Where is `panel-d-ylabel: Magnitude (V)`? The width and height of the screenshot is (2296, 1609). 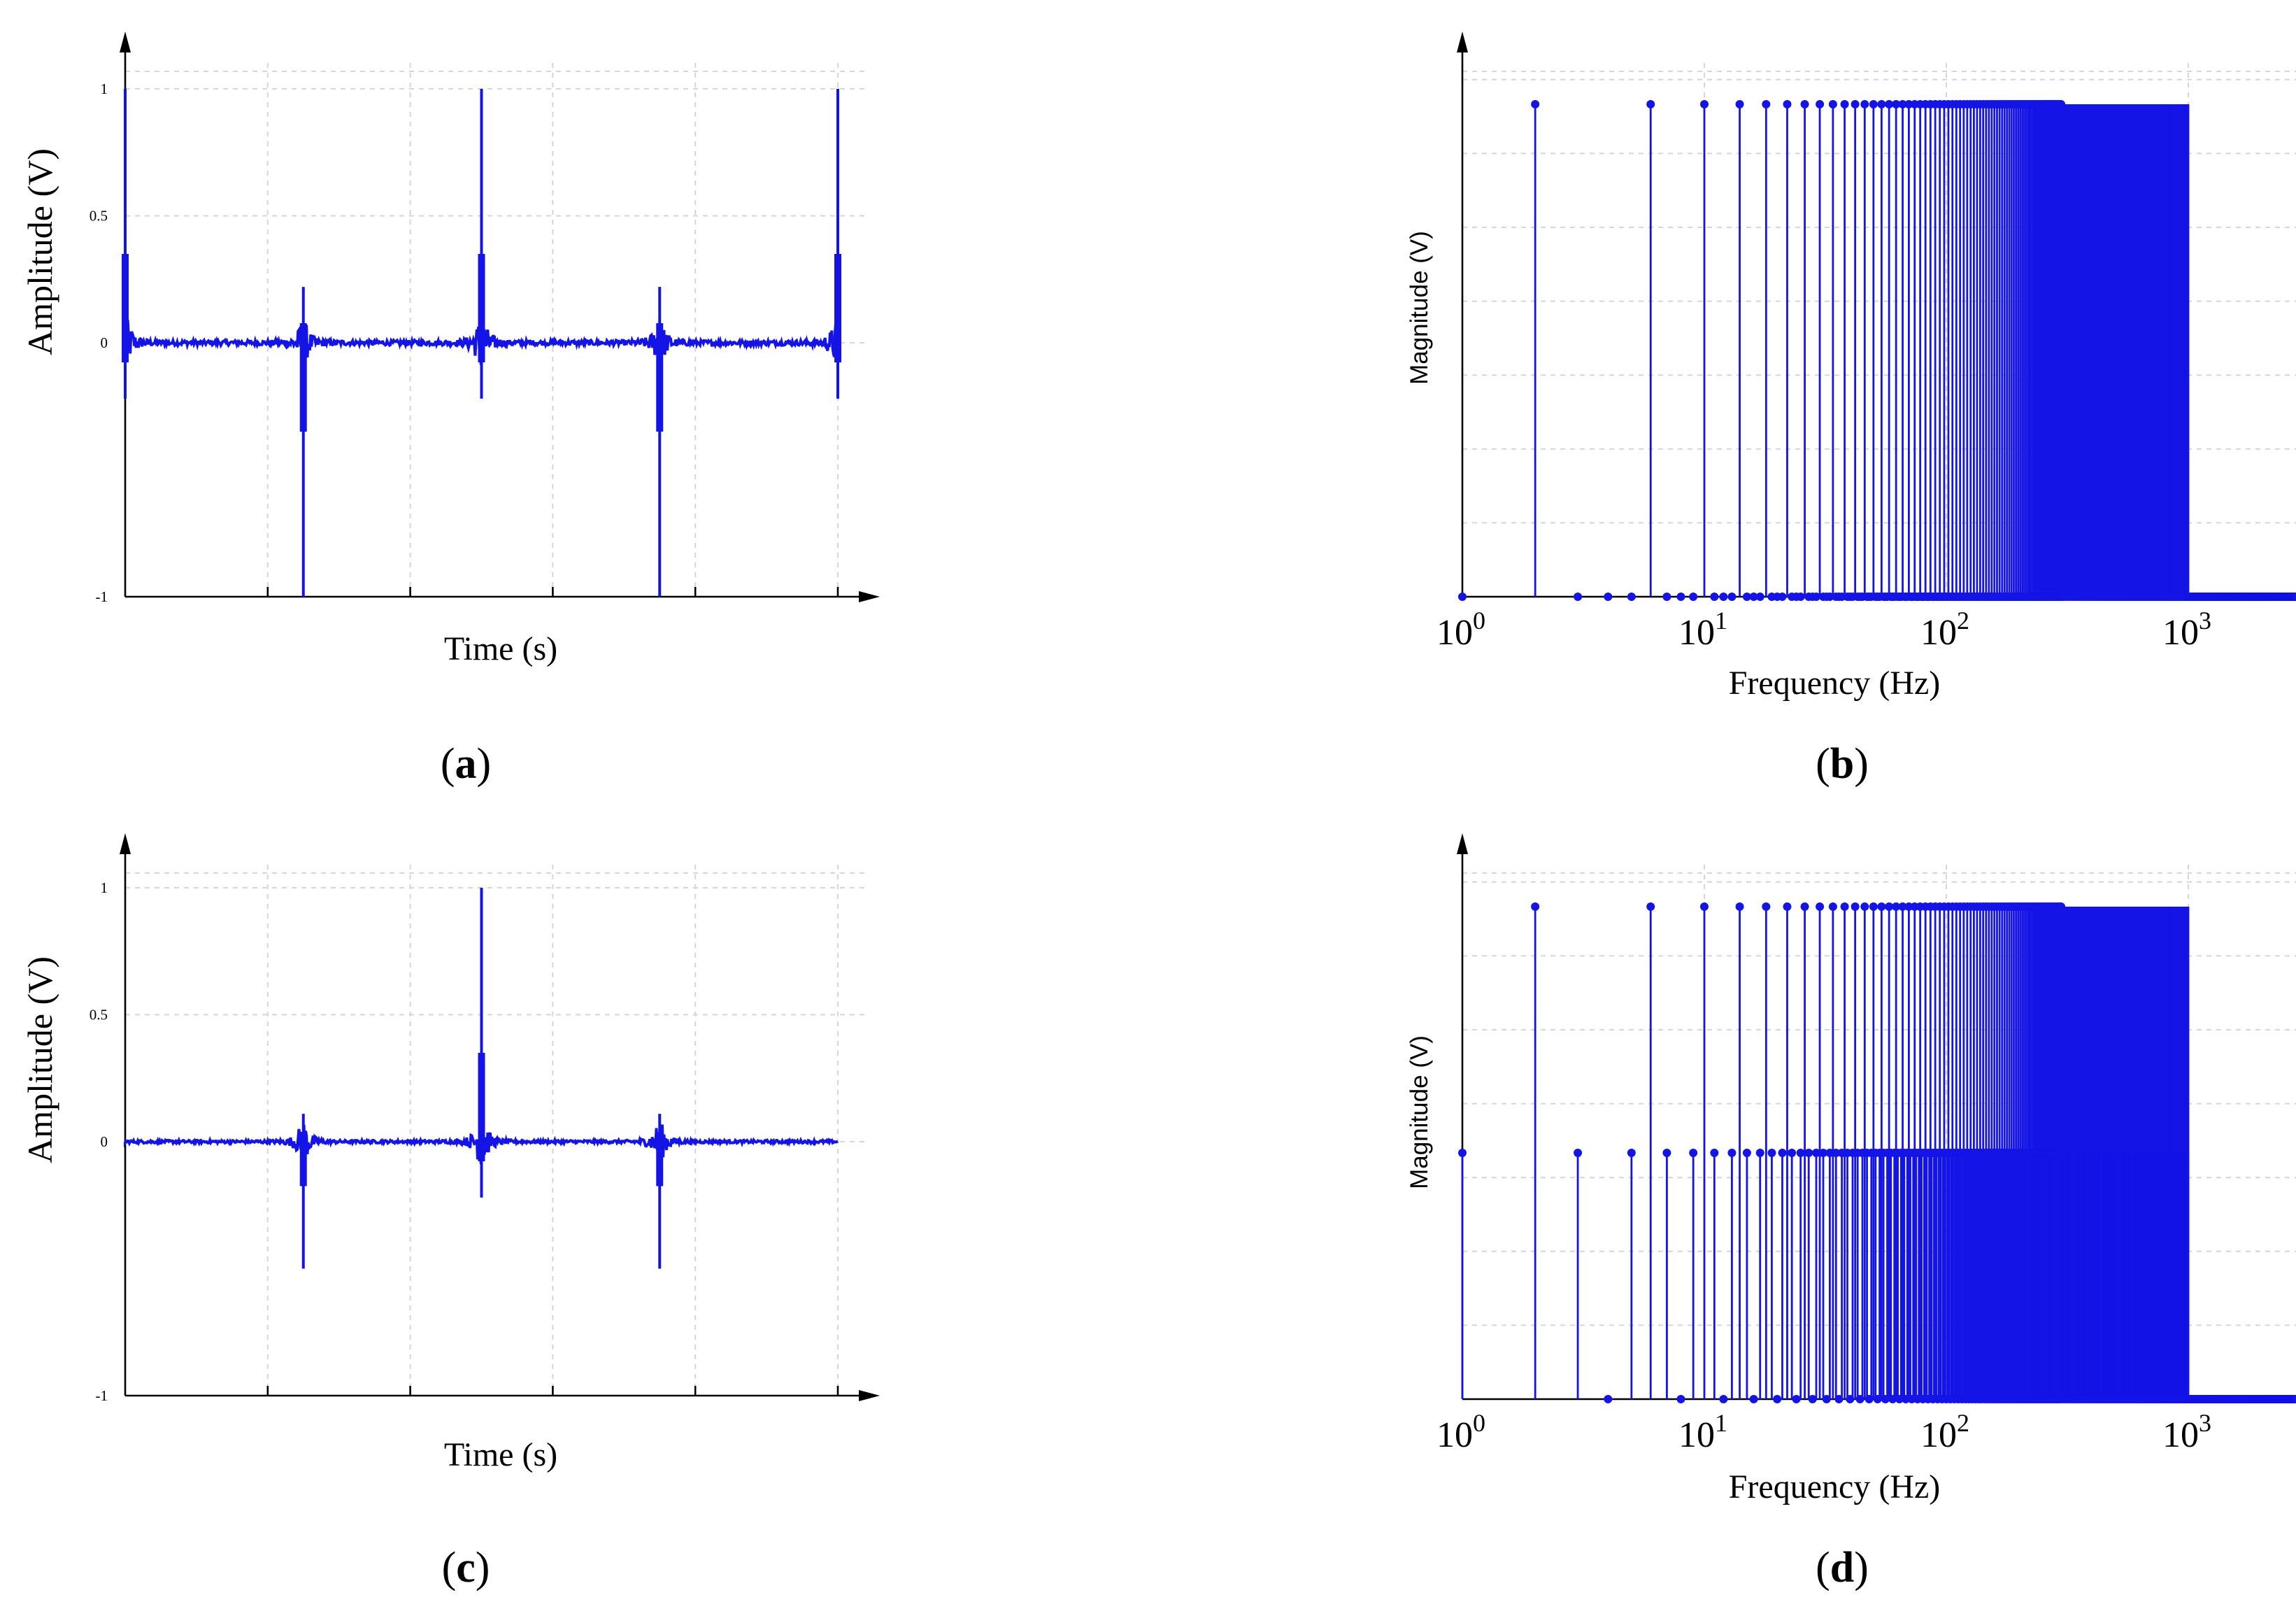 panel-d-ylabel: Magnitude (V) is located at coordinates (1419, 1112).